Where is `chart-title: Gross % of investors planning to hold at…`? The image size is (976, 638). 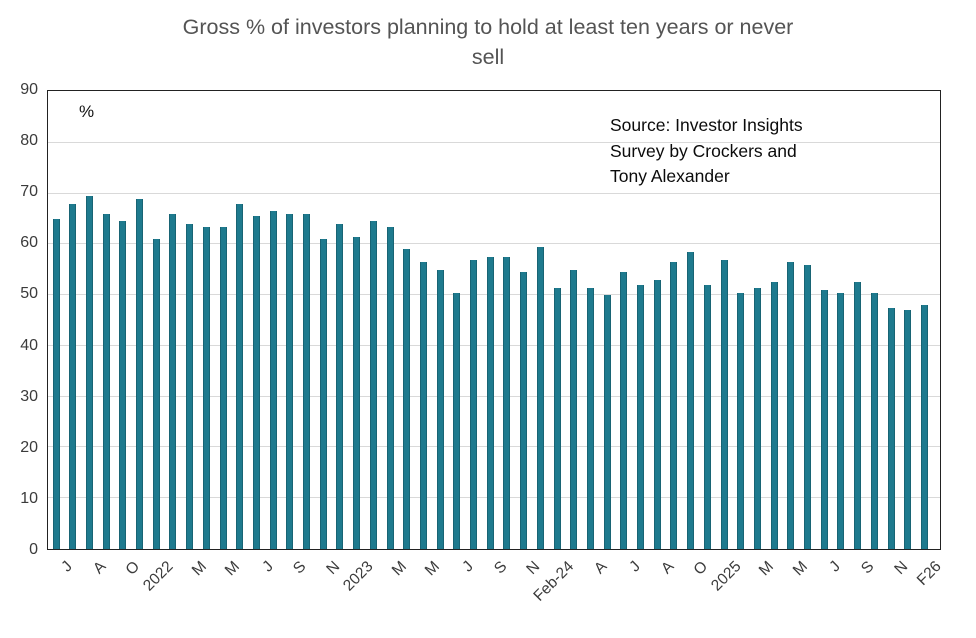 chart-title: Gross % of investors planning to hold at… is located at coordinates (488, 42).